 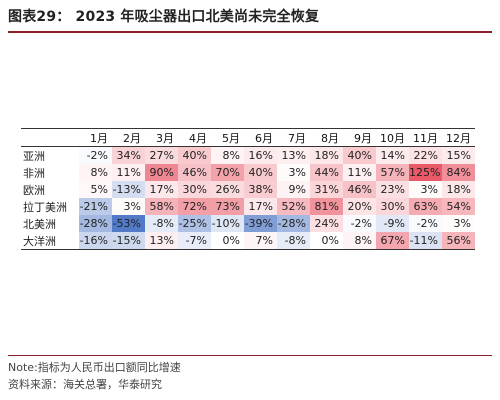 What do you see at coordinates (227, 189) in the screenshot?
I see `heat-cell: 26%` at bounding box center [227, 189].